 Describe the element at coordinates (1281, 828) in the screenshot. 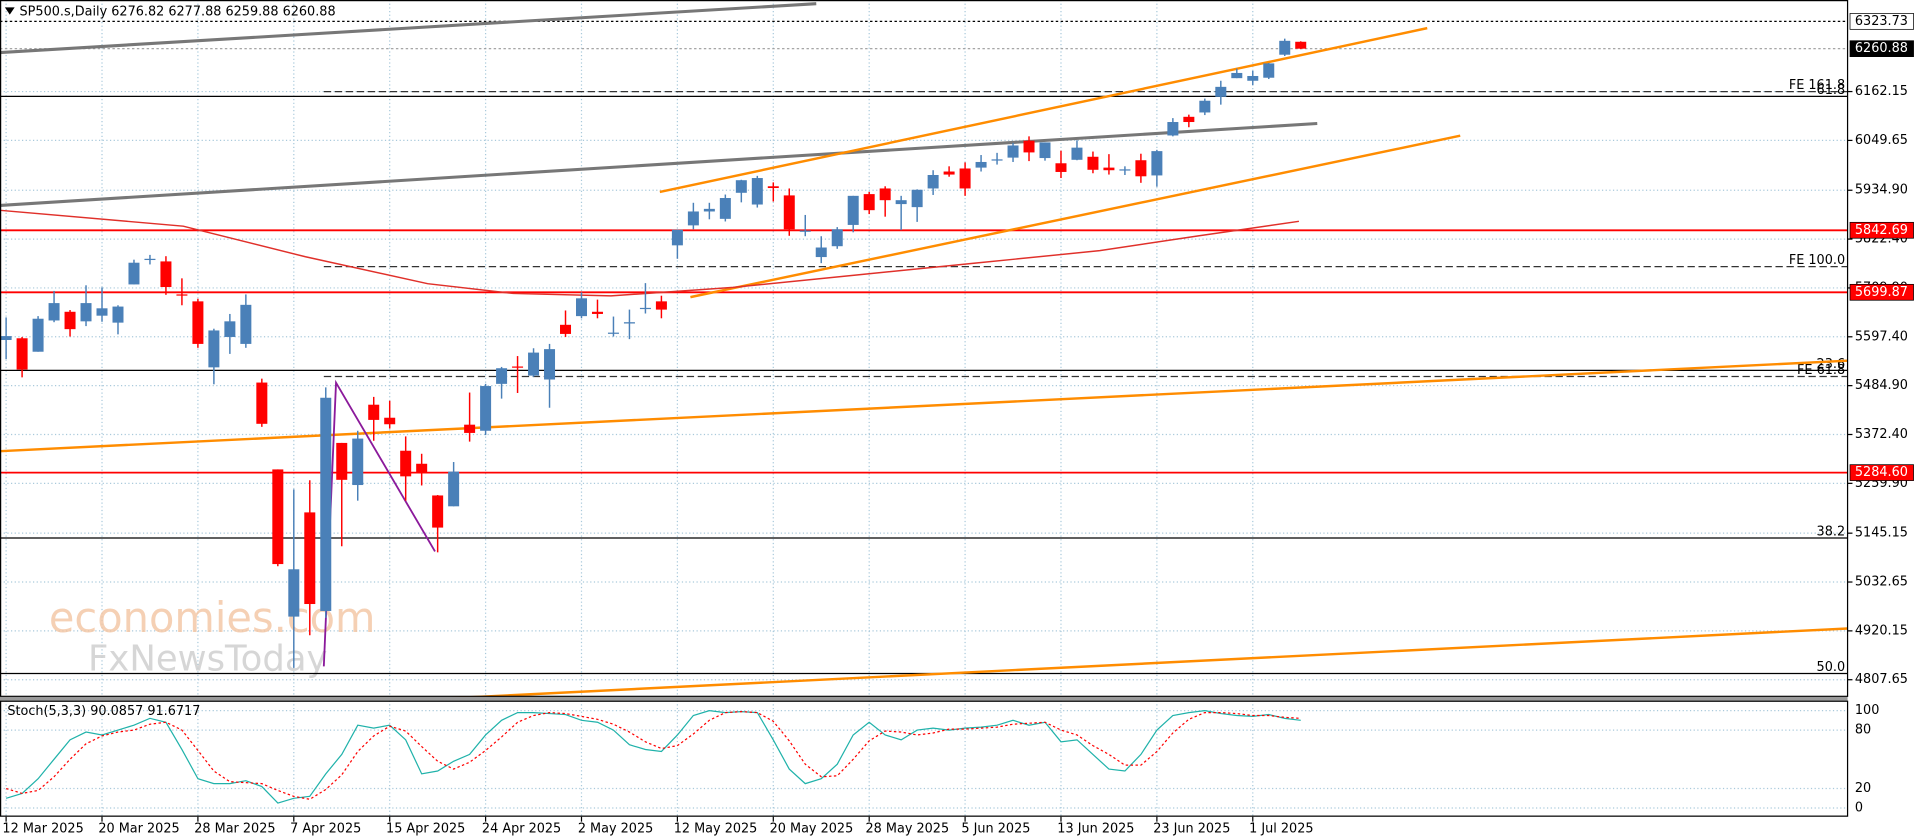

I see `x-tick-label: 1 Jul 2025` at that location.